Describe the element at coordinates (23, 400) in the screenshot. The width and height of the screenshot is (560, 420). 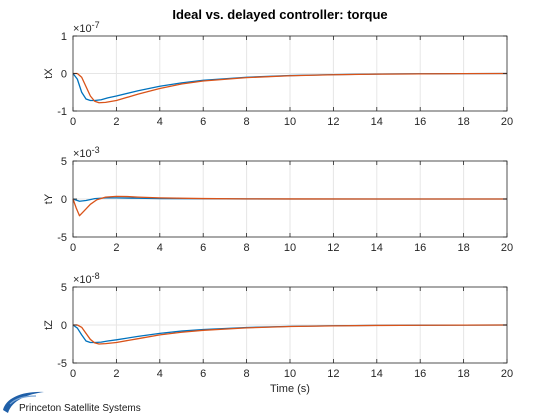
I see `logo-swoosh-accent-icon` at that location.